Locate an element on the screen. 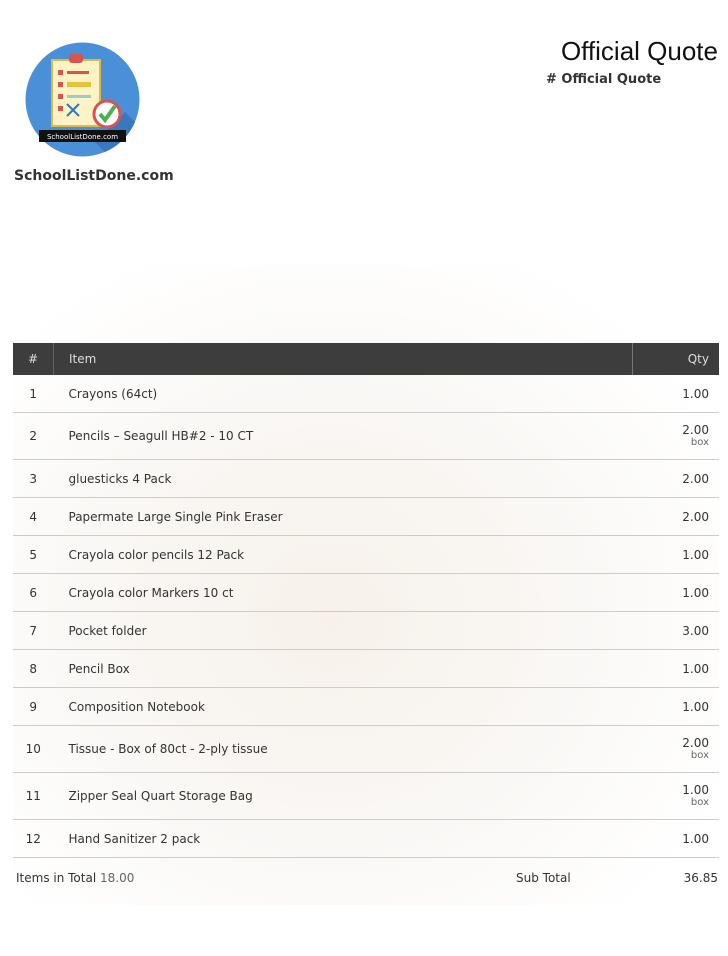  row-number: 5 is located at coordinates (33, 554).